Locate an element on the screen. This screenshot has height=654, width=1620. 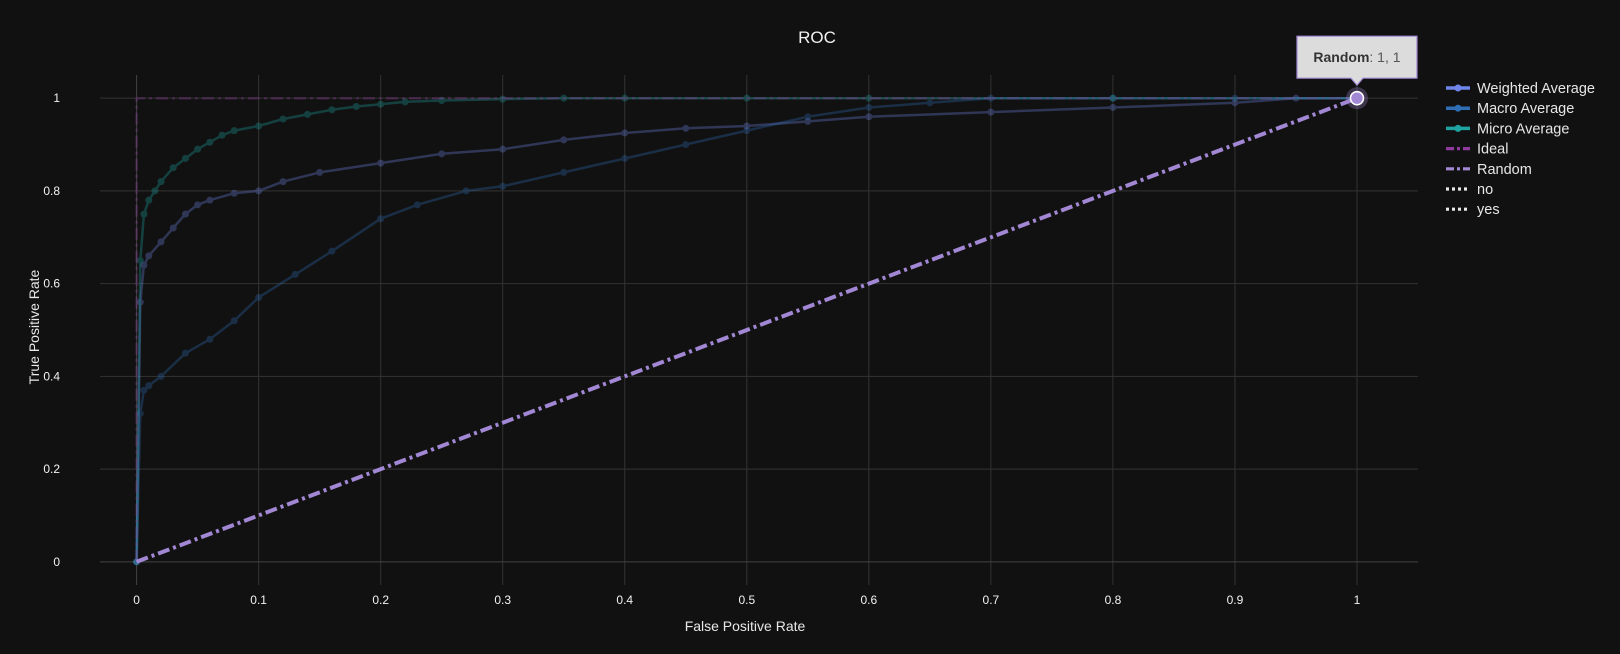
legend-item-no: no is located at coordinates (1469, 190).